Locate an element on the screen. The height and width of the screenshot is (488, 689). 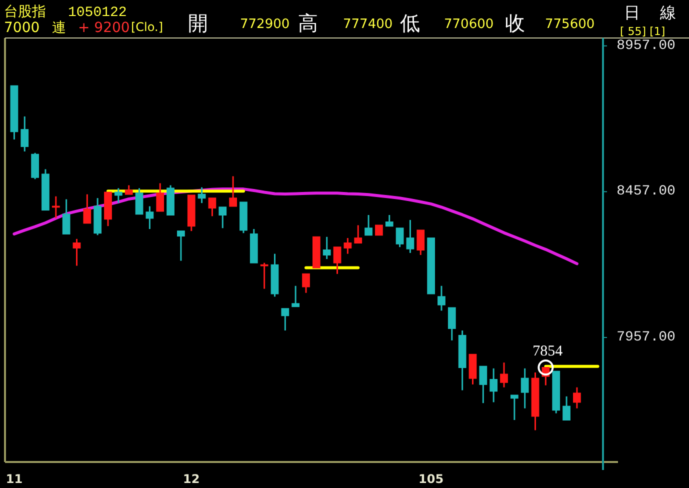
text: [ 55] [1] is located at coordinates (643, 31).